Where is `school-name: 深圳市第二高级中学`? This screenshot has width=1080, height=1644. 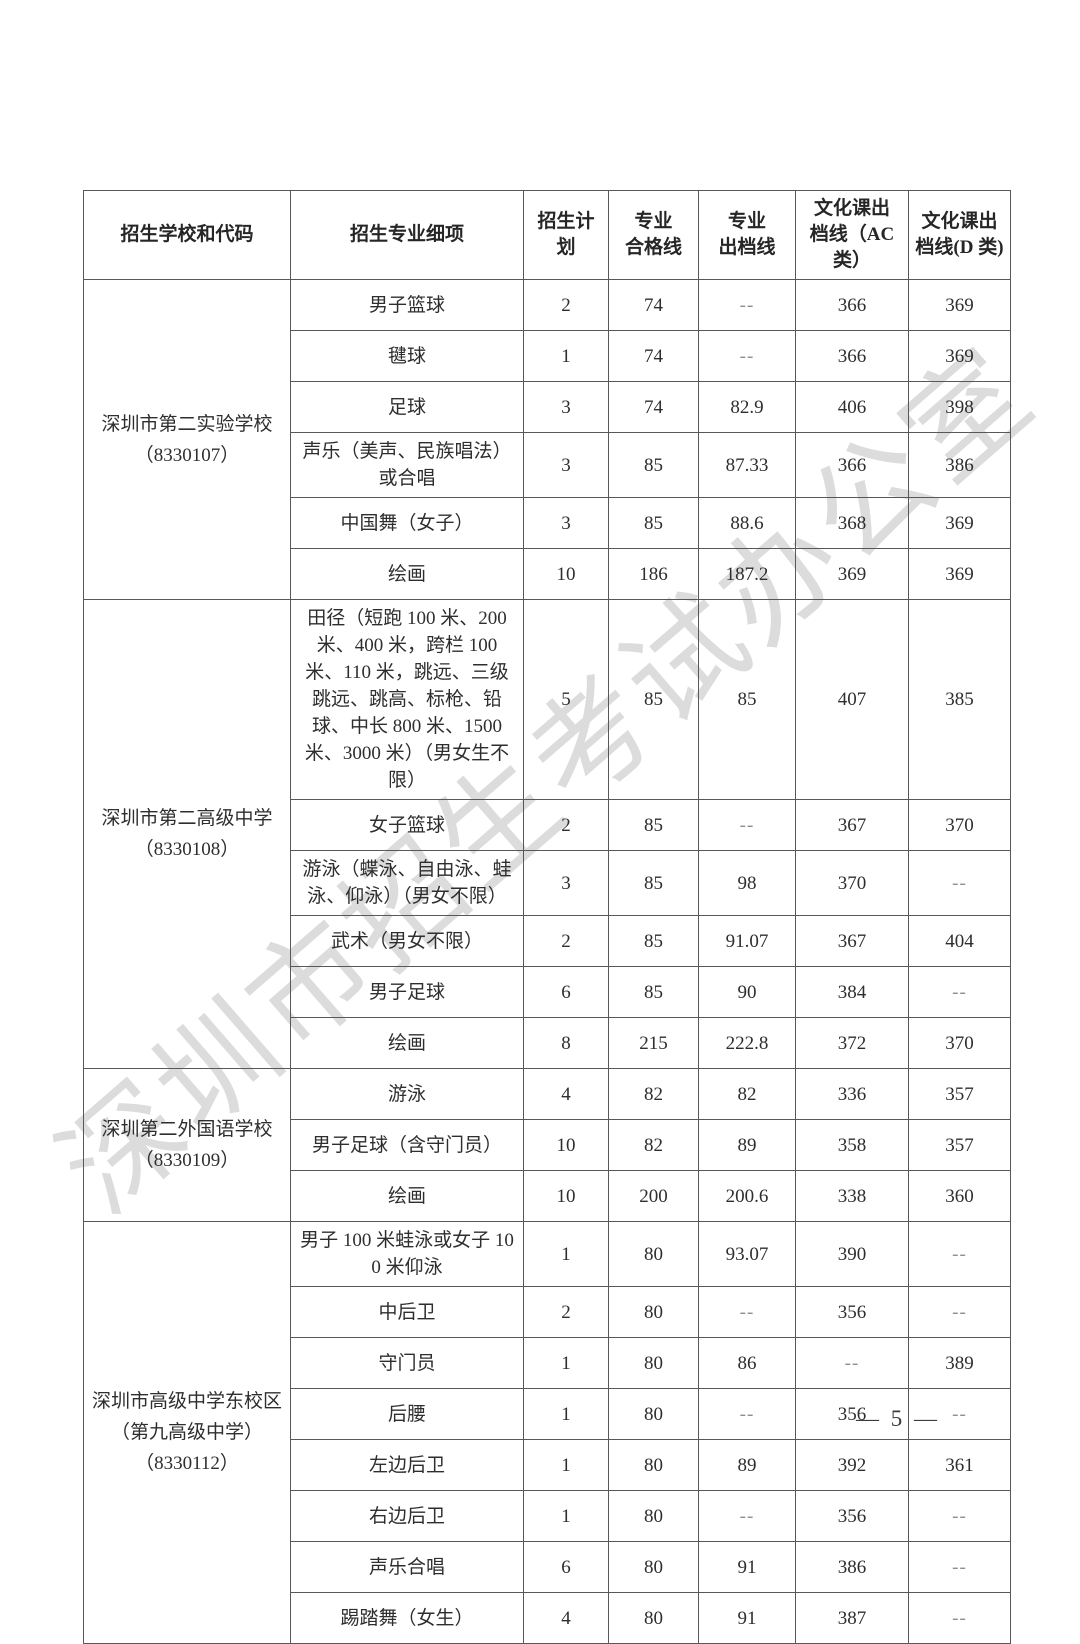
school-name: 深圳市第二高级中学 is located at coordinates (187, 818).